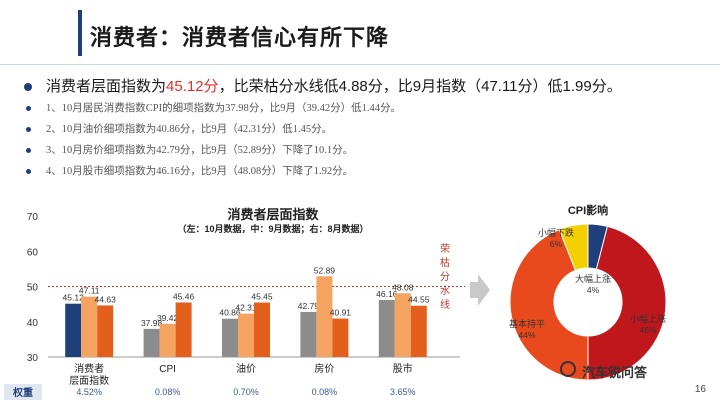 This screenshot has width=720, height=405. I want to click on pie-slice-label: 基本持平, so click(527, 323).